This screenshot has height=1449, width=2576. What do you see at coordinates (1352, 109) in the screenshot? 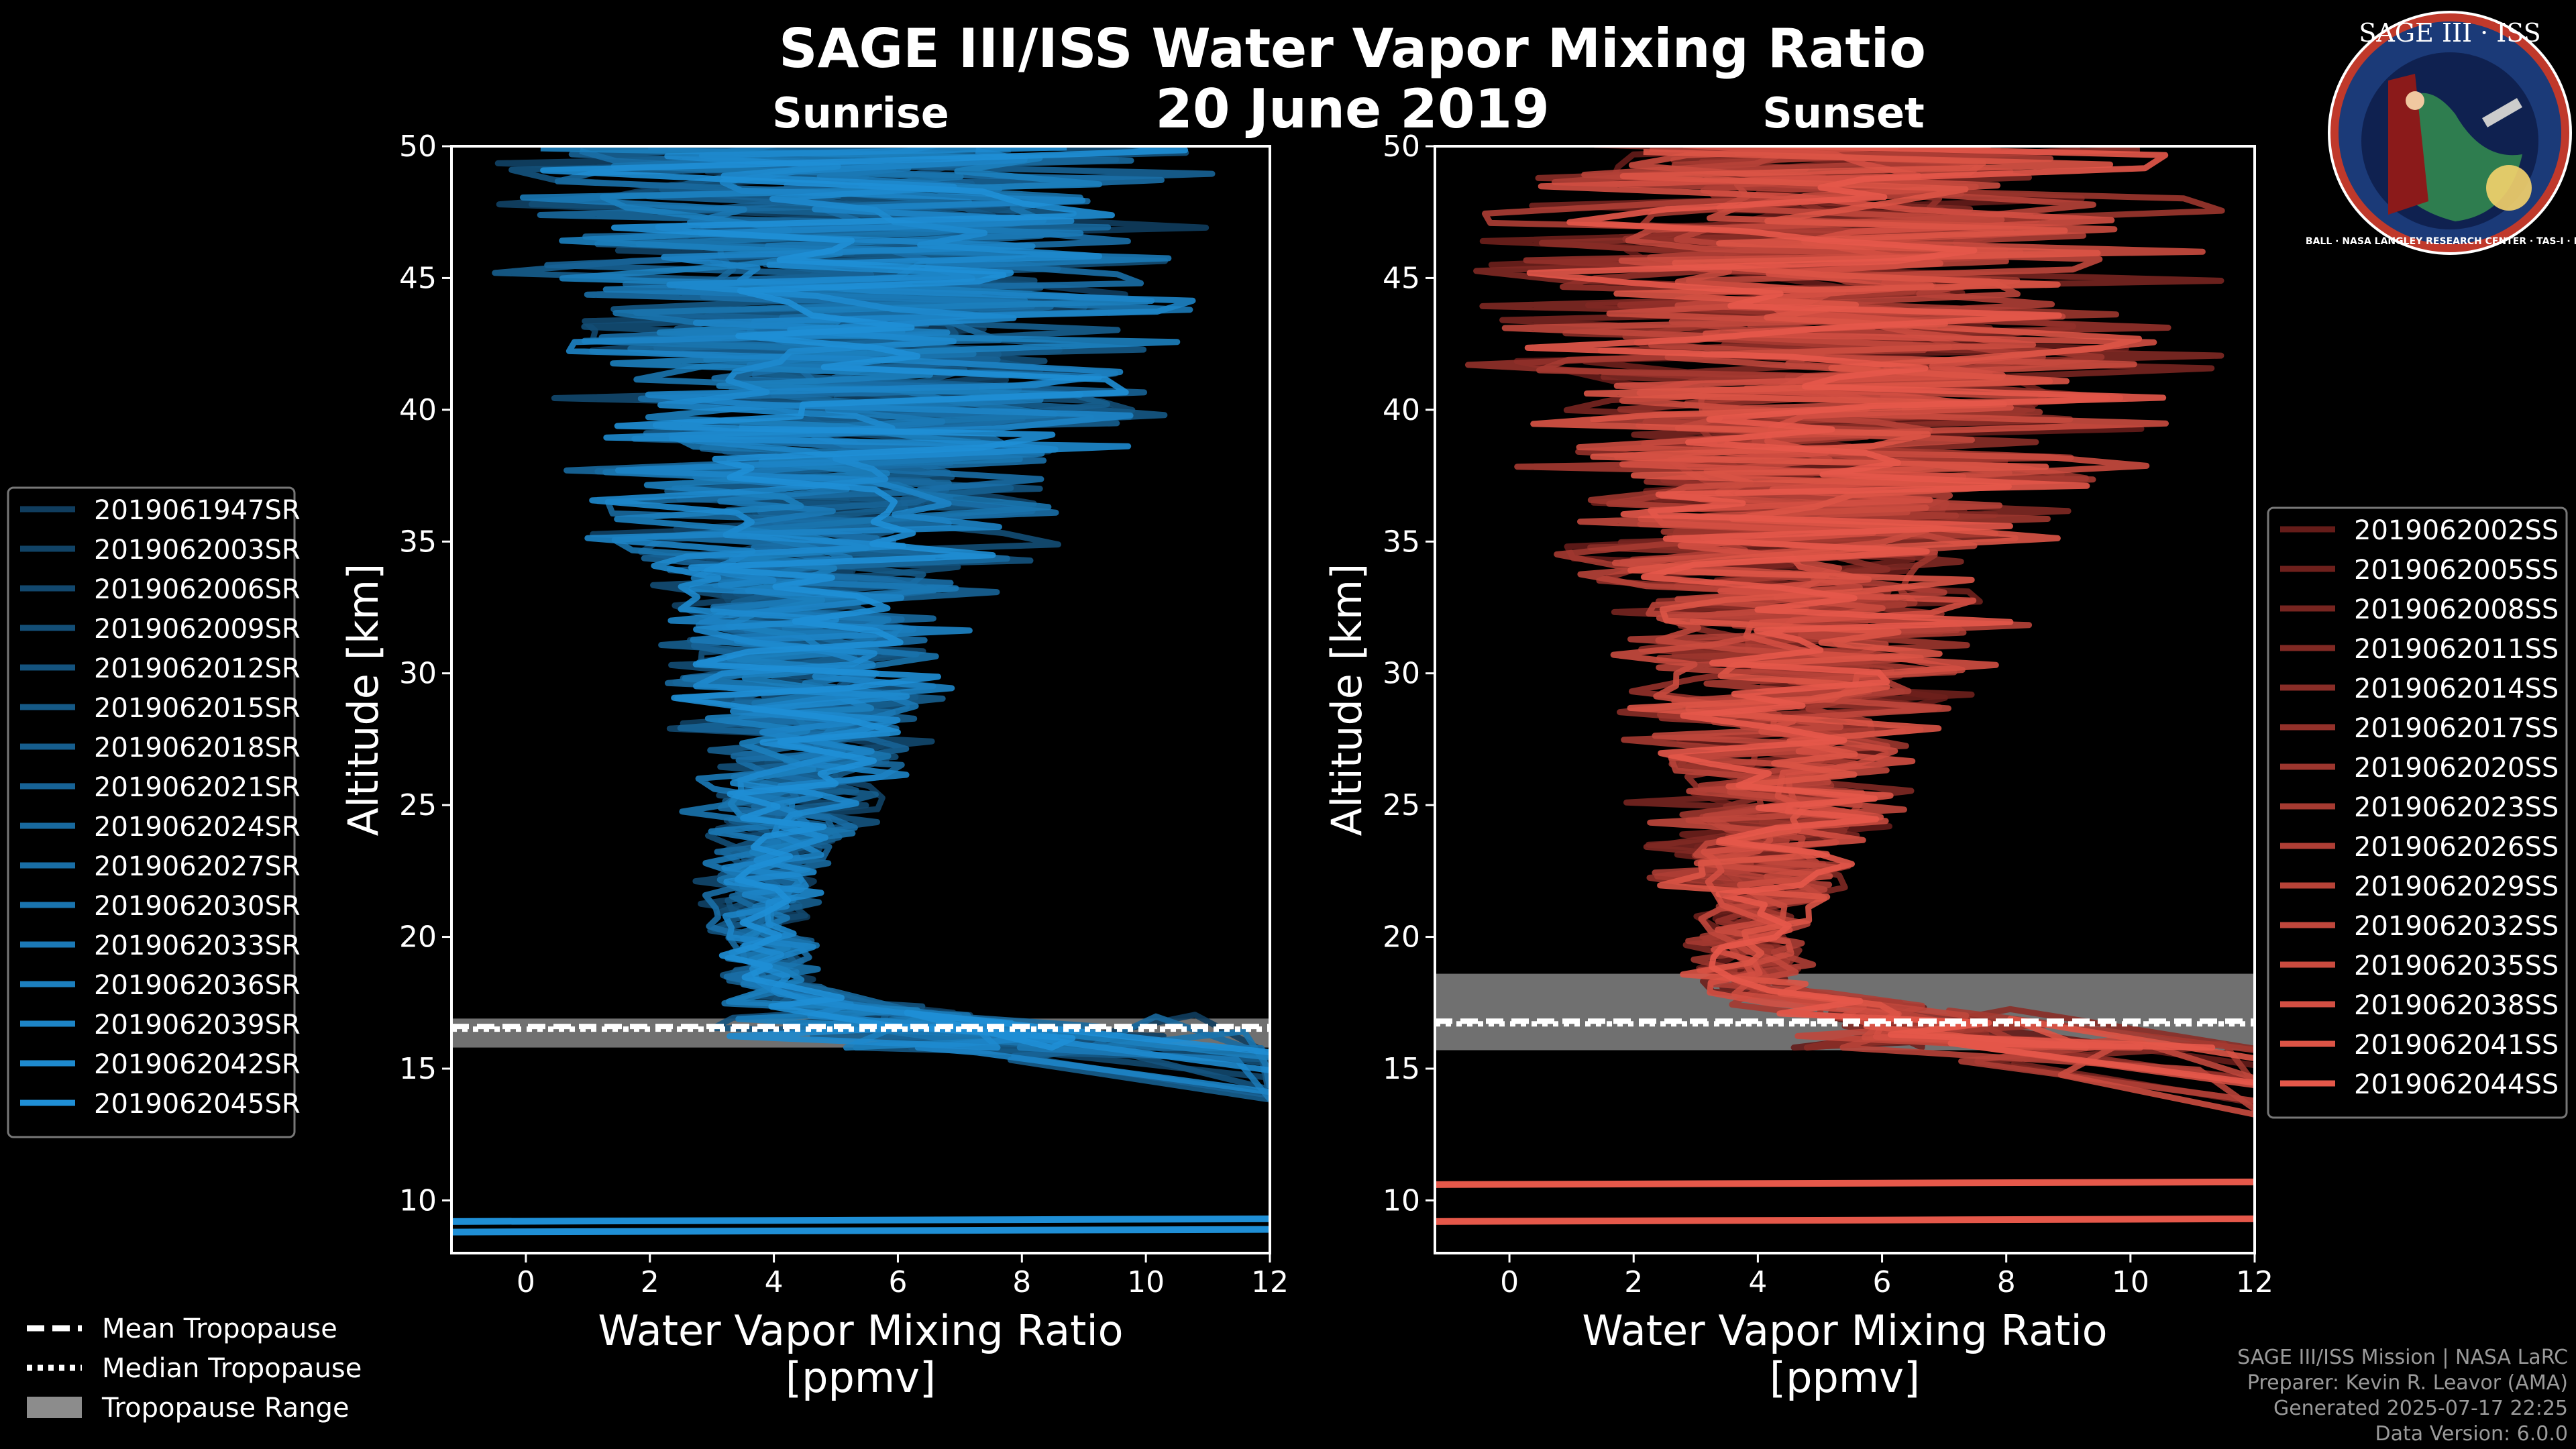
I see `figure-date: 20 June 2019` at bounding box center [1352, 109].